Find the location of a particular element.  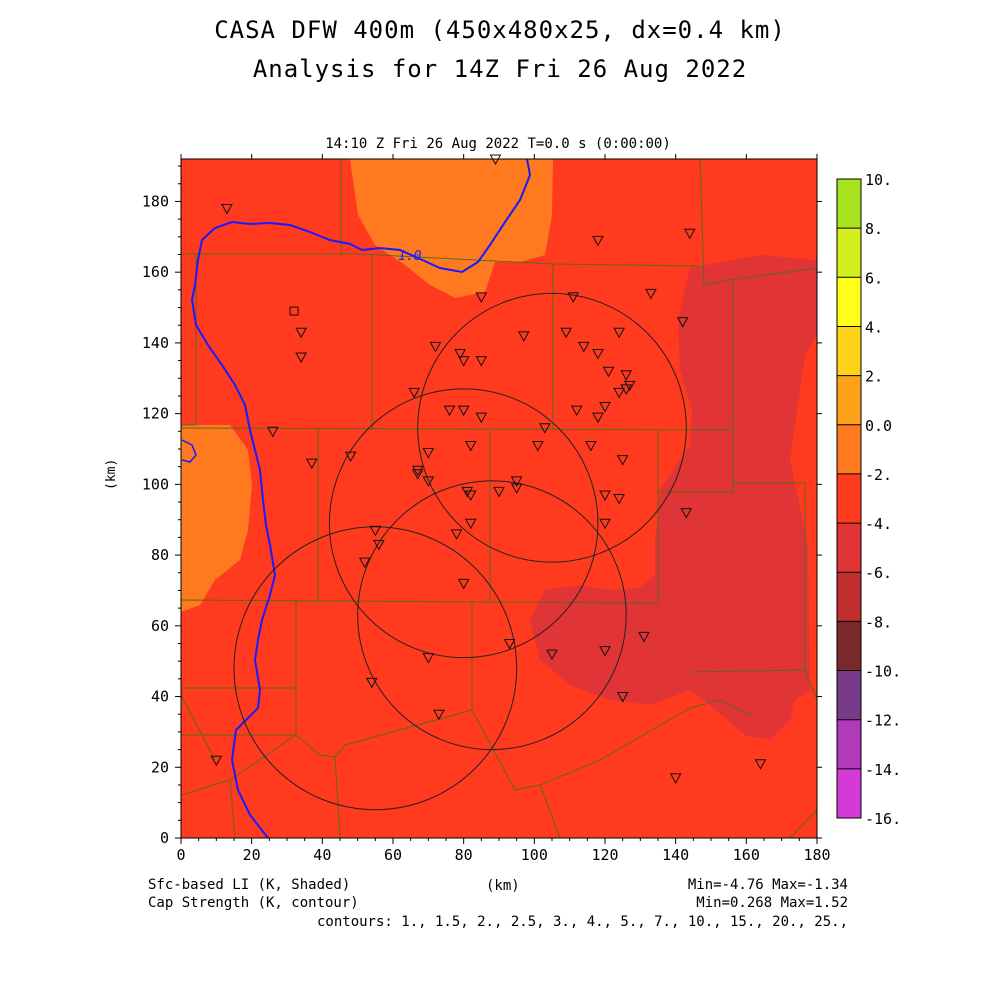

x-tick-label-80: 80 is located at coordinates (464, 855).